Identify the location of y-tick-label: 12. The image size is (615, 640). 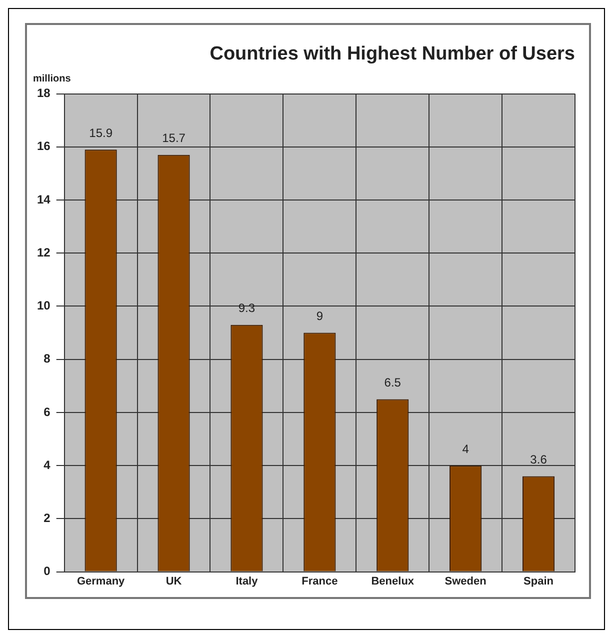
(43, 252).